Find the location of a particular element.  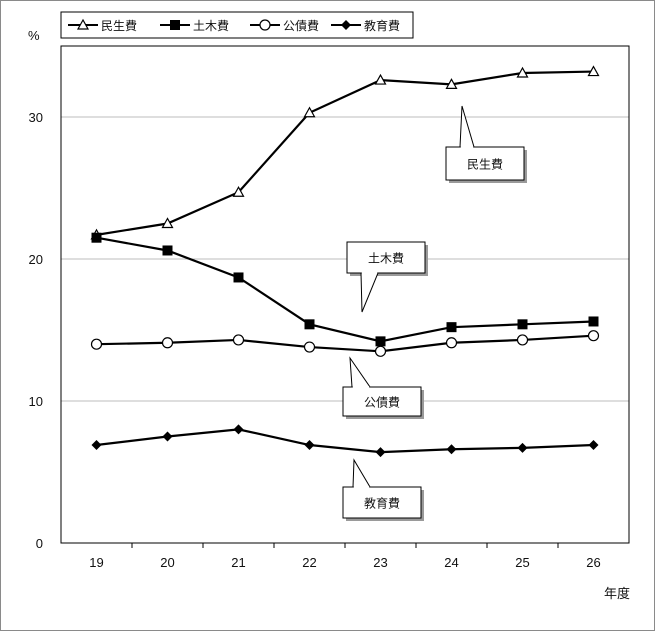

legend: 民生費 土木費 公債費 教育費 is located at coordinates (237, 25).